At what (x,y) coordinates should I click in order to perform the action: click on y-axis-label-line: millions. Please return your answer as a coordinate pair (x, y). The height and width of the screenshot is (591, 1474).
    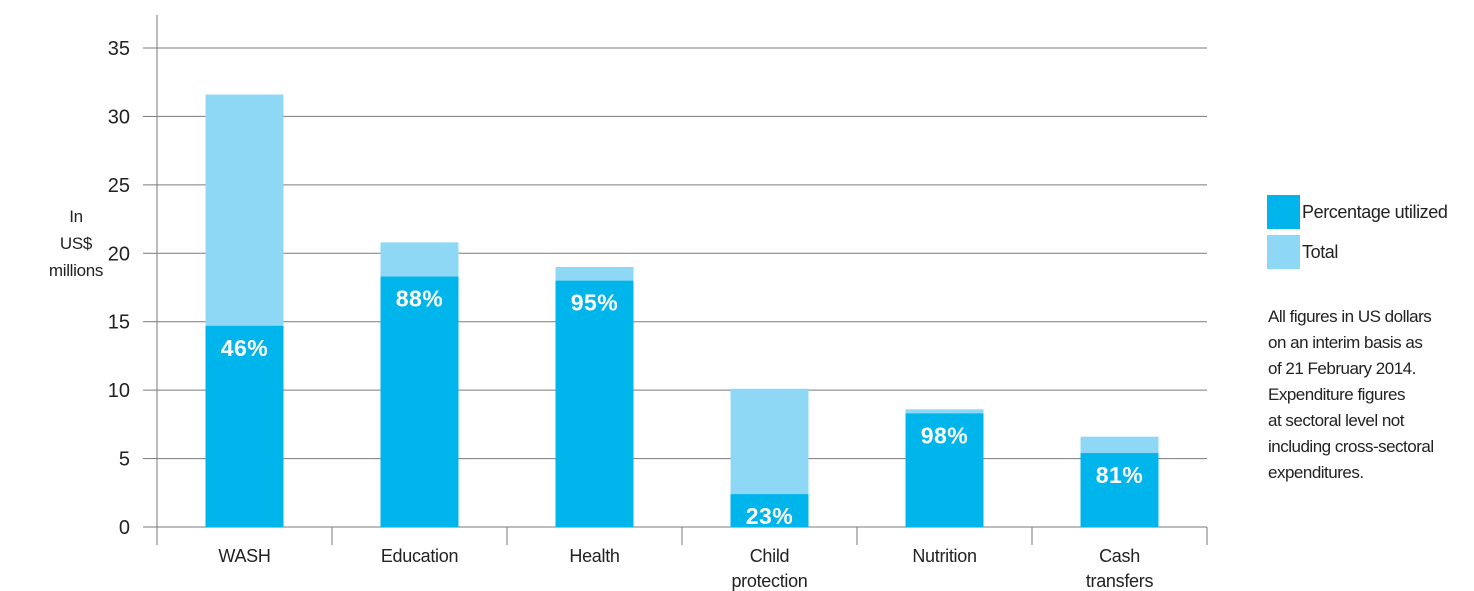
    Looking at the image, I should click on (76, 270).